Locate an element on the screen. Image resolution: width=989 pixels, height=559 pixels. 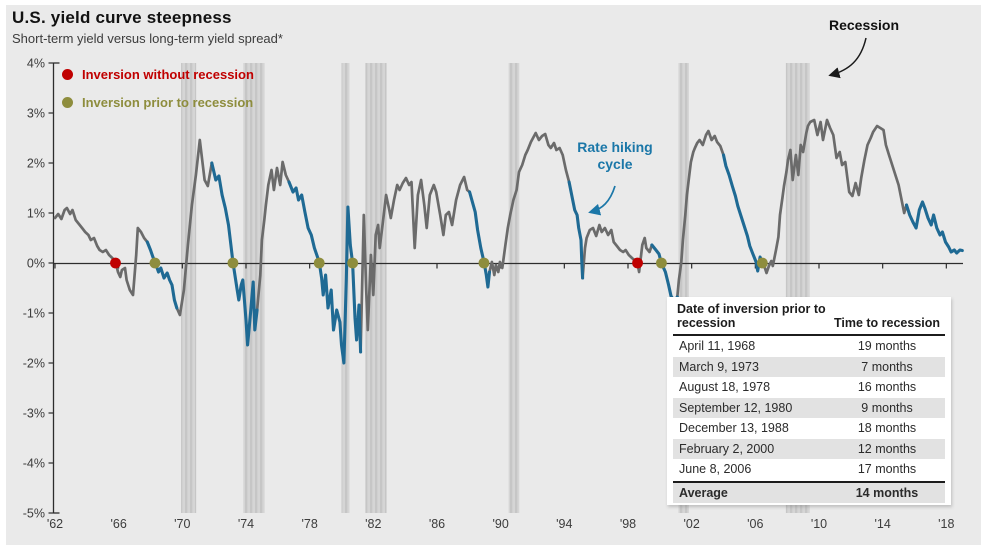
rate-hiking-annotation-line2: cycle is located at coordinates (615, 164).